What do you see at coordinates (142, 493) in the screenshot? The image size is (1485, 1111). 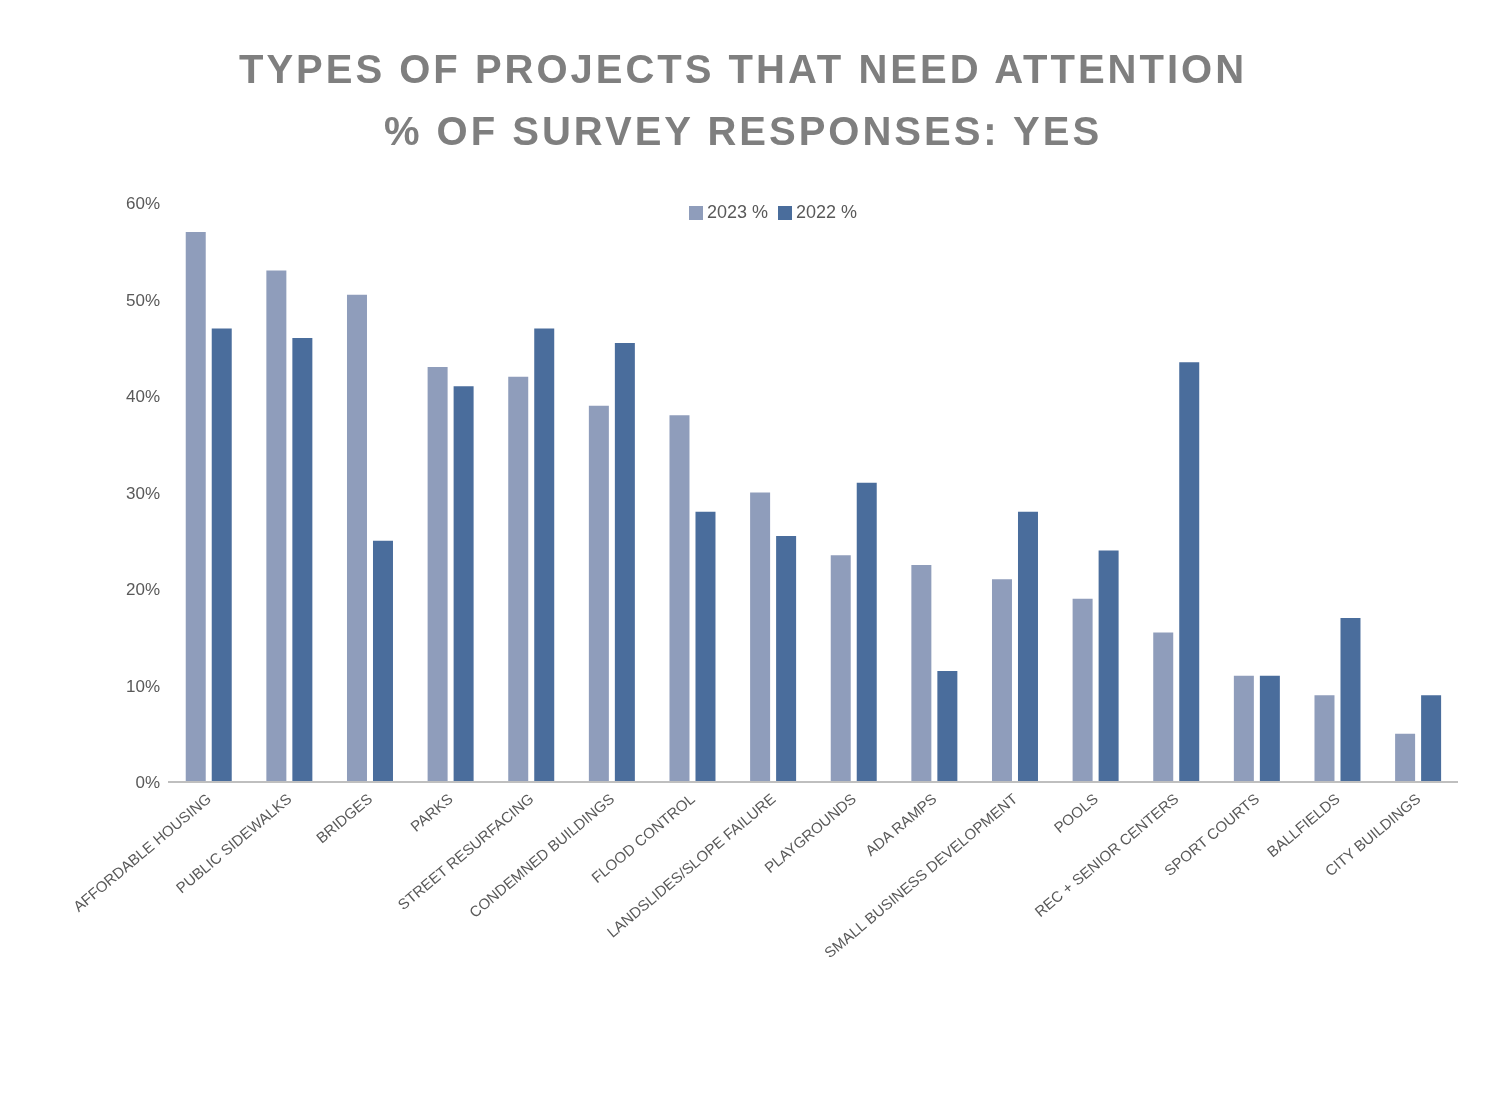 I see `y-tick-label: 30%` at bounding box center [142, 493].